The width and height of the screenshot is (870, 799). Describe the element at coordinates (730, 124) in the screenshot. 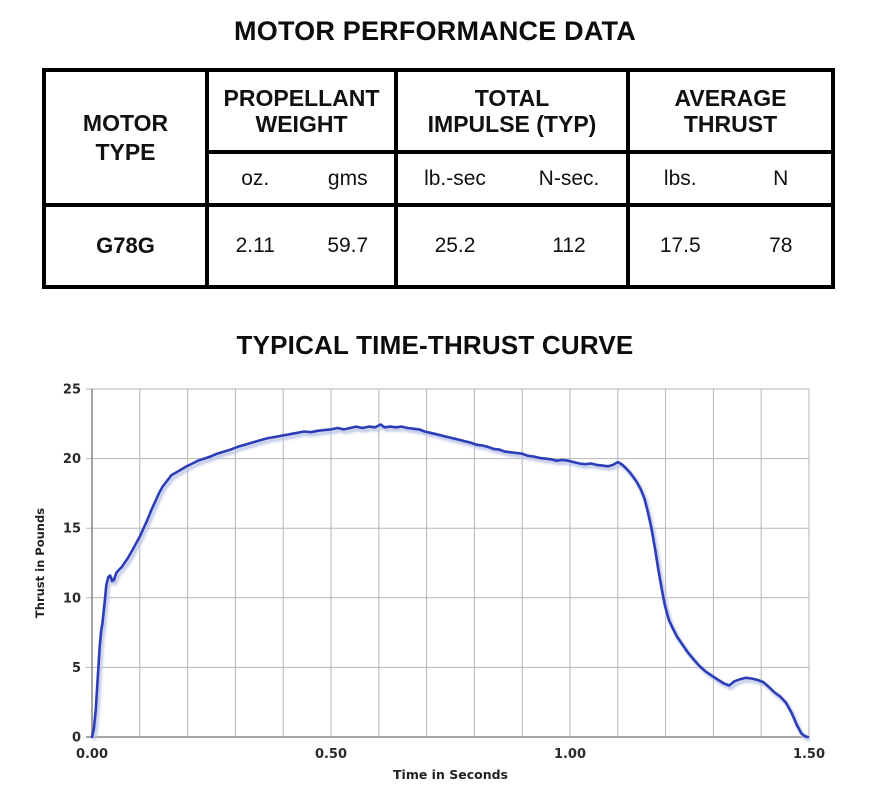

I see `average-thrust-line2: THRUST` at that location.